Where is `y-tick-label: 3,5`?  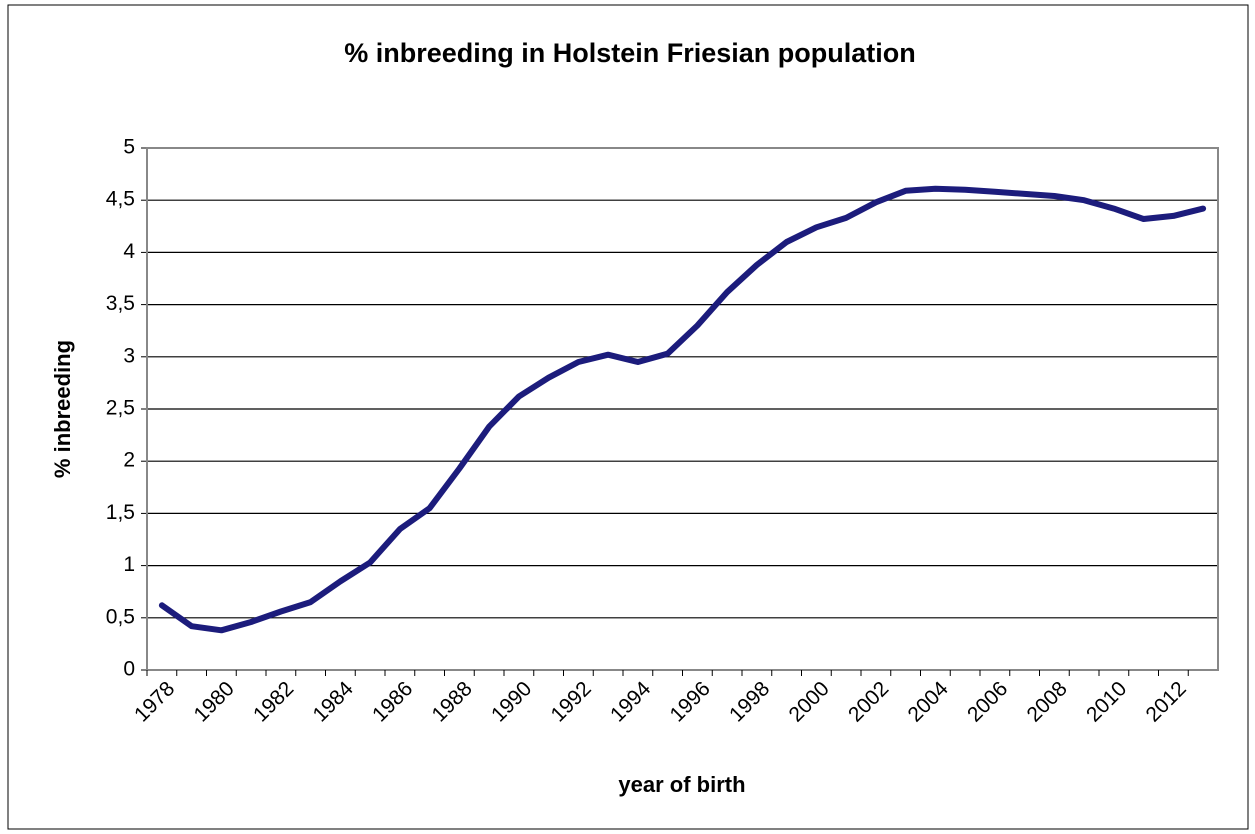 y-tick-label: 3,5 is located at coordinates (120, 303).